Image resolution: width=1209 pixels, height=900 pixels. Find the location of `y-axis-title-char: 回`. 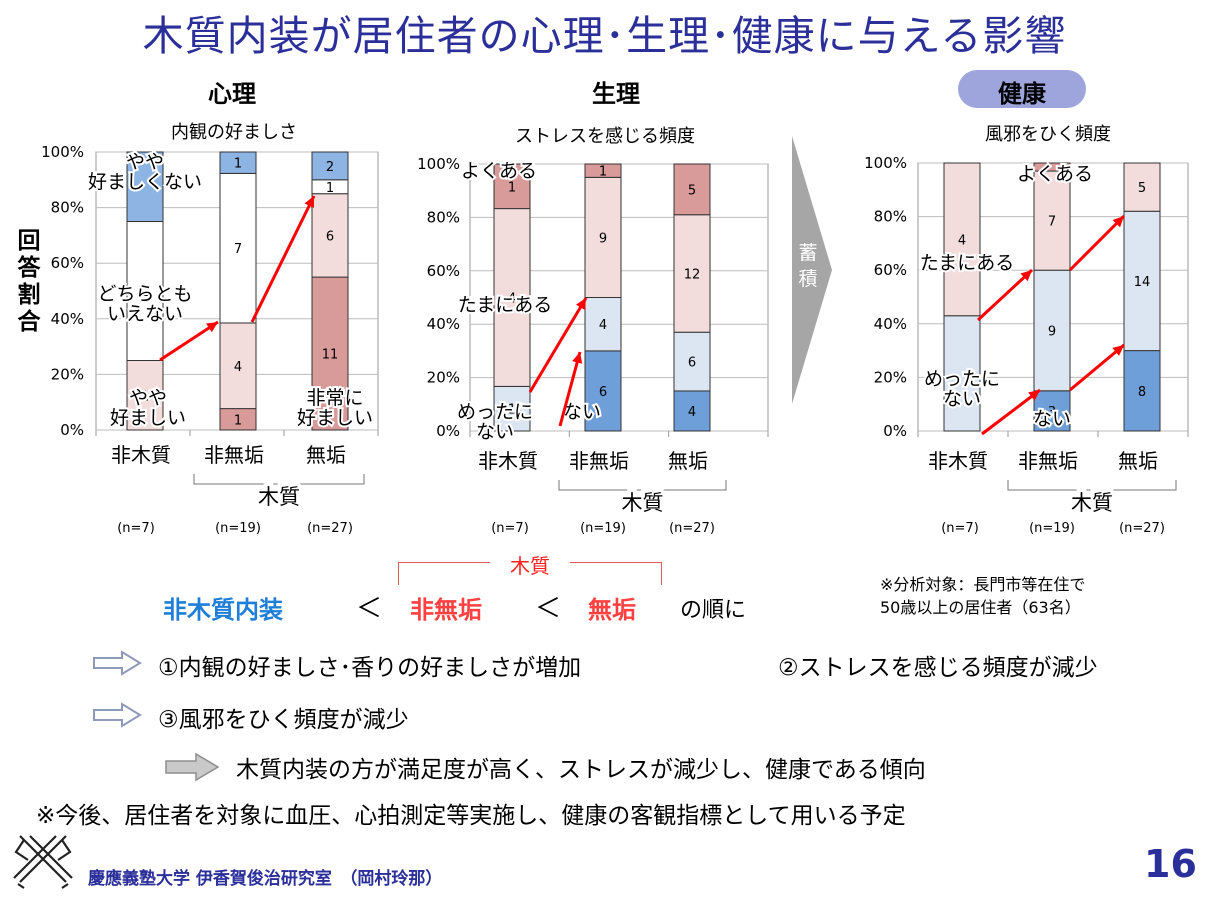

y-axis-title-char: 回 is located at coordinates (29, 241).